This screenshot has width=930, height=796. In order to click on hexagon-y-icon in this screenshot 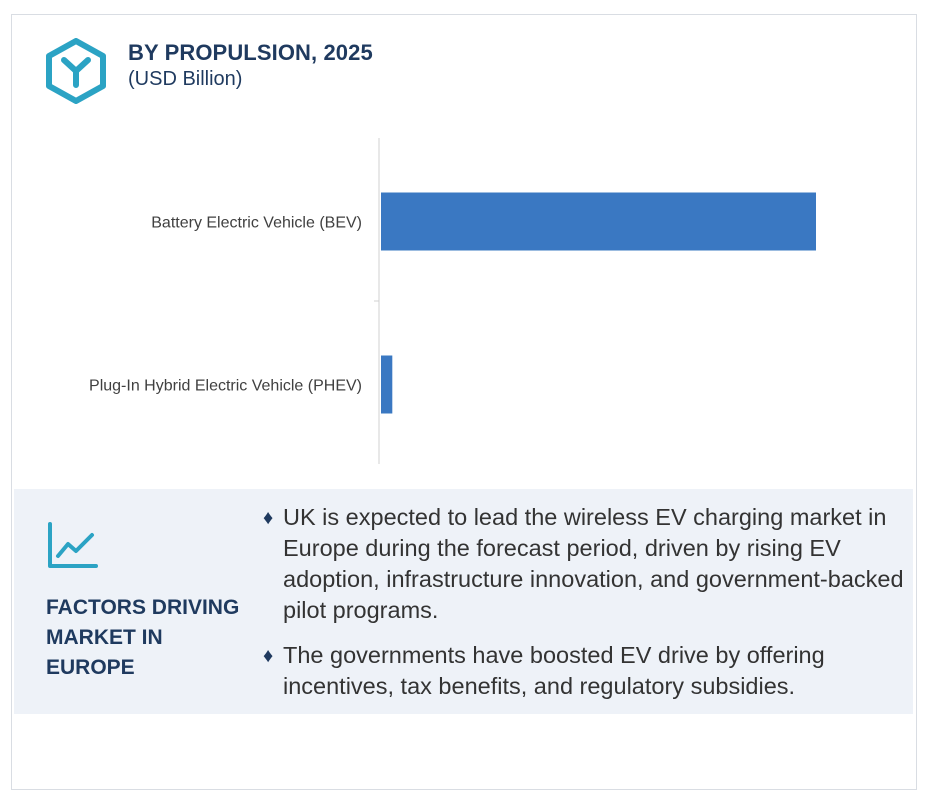, I will do `click(76, 71)`.